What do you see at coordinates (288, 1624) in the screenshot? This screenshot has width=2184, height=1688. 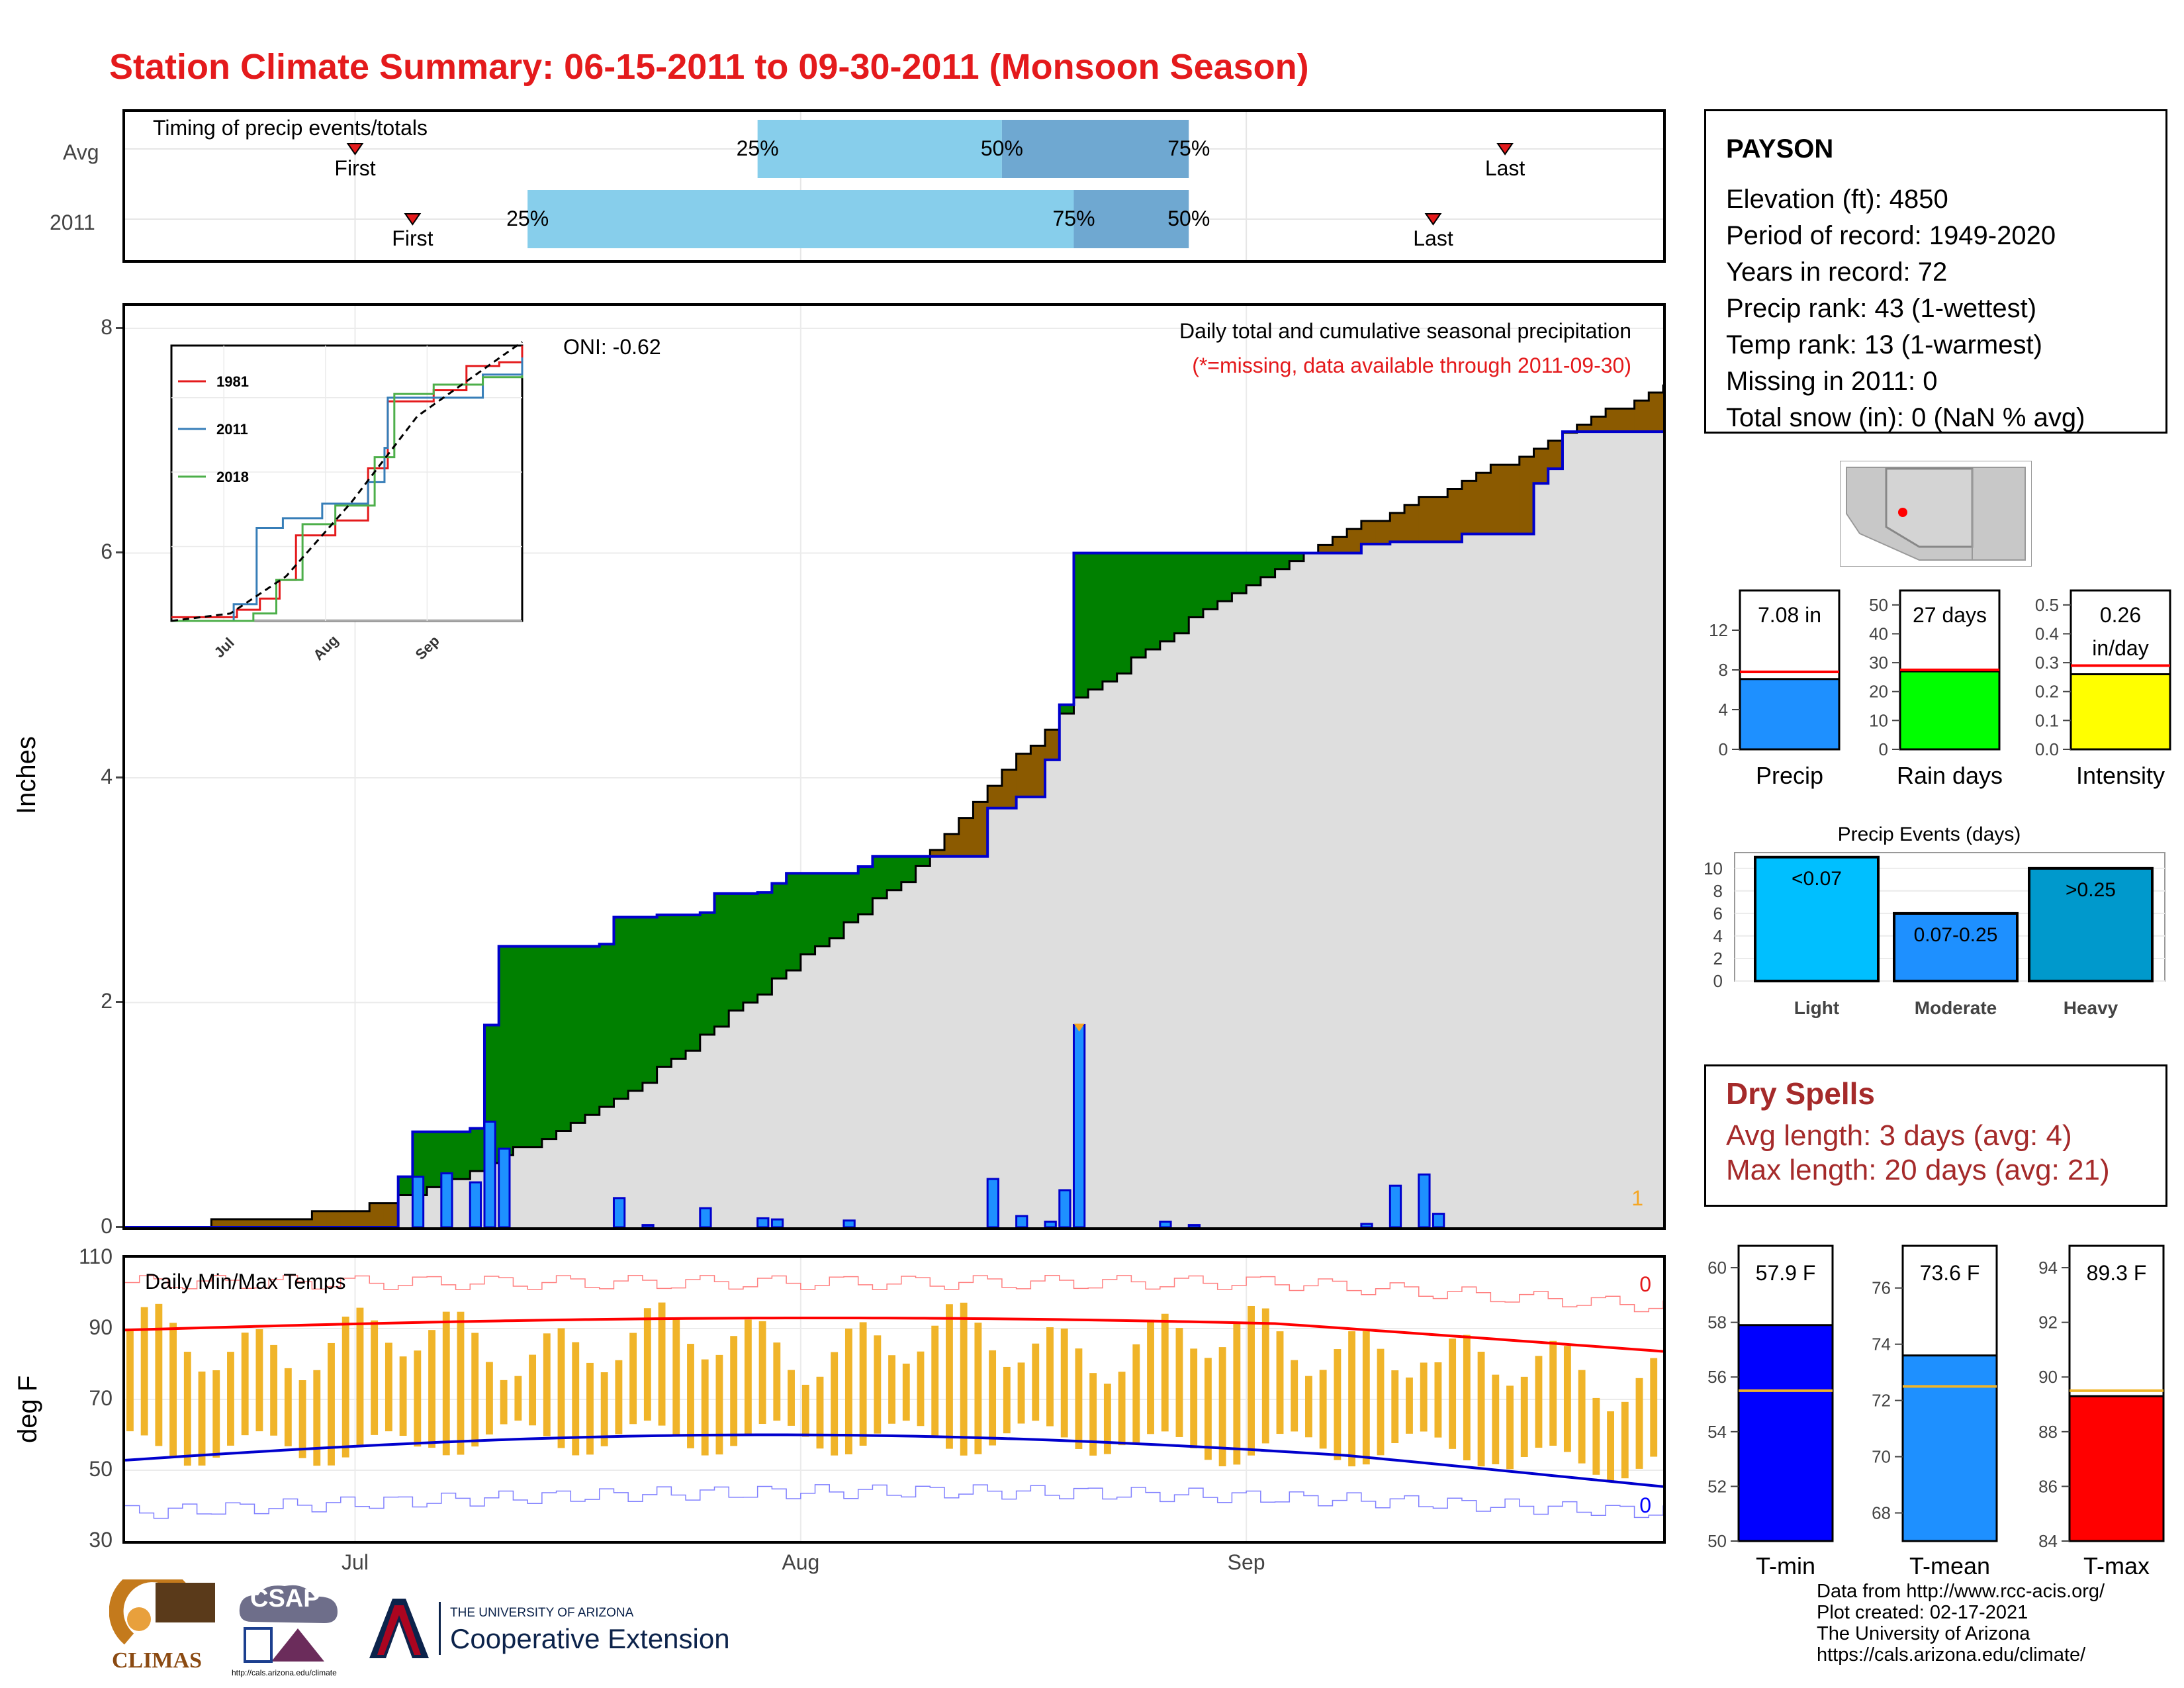 I see `csap-logo-graphic` at bounding box center [288, 1624].